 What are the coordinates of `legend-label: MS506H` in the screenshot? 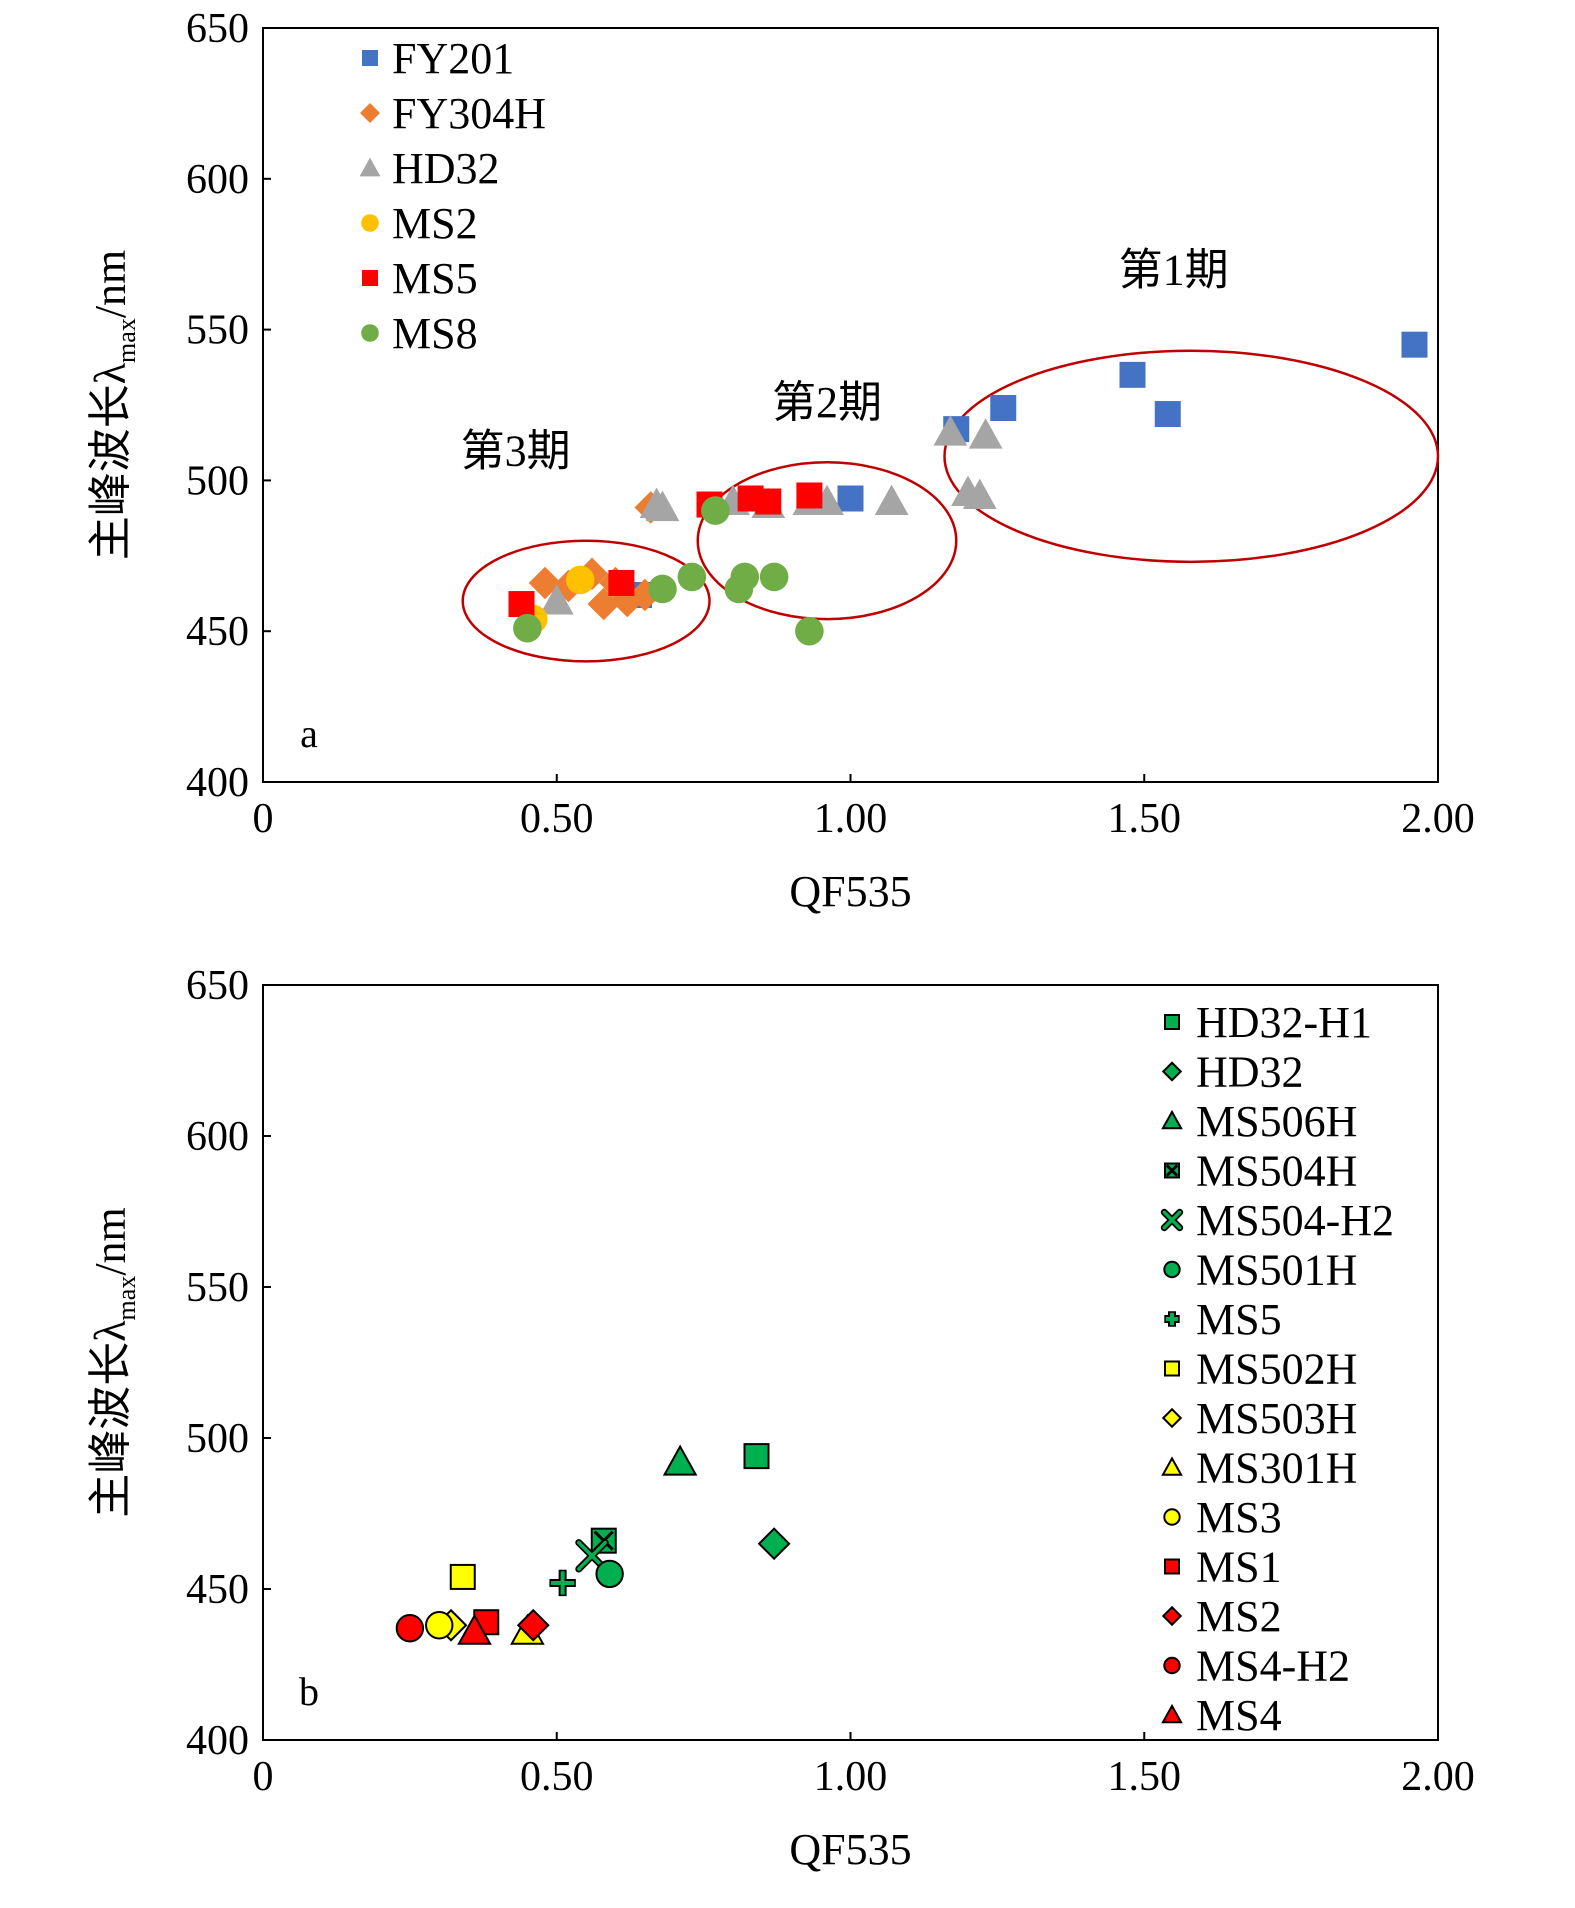 It's located at (1276, 1121).